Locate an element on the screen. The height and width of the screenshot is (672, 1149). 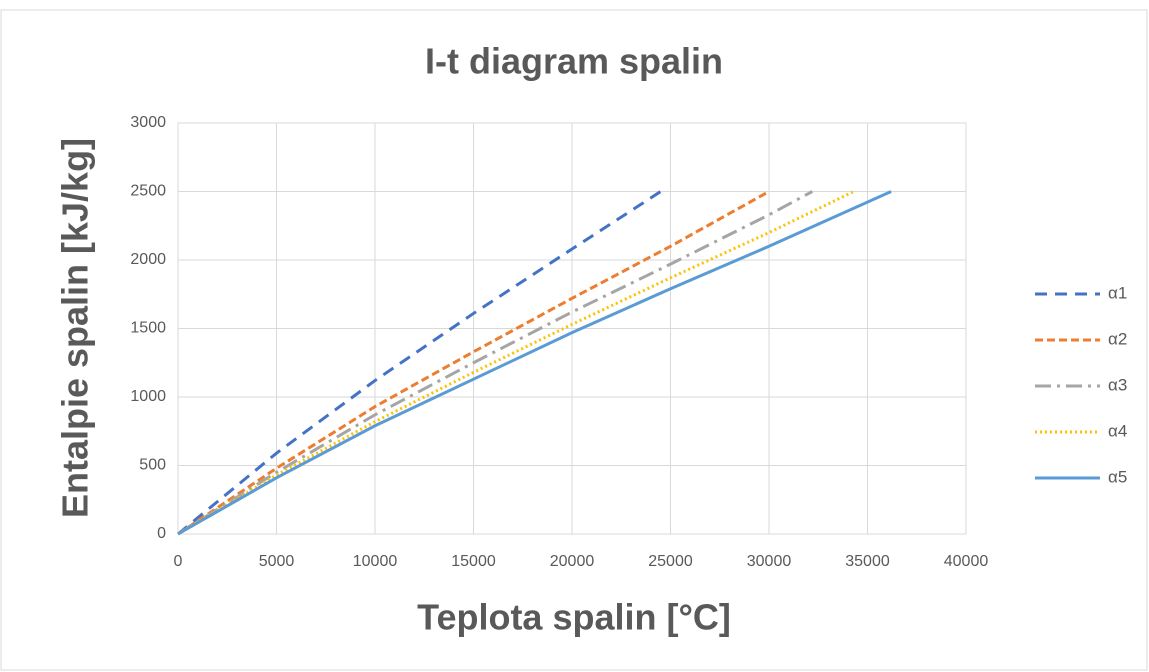
chart-title: I-t diagram spalin is located at coordinates (574, 61).